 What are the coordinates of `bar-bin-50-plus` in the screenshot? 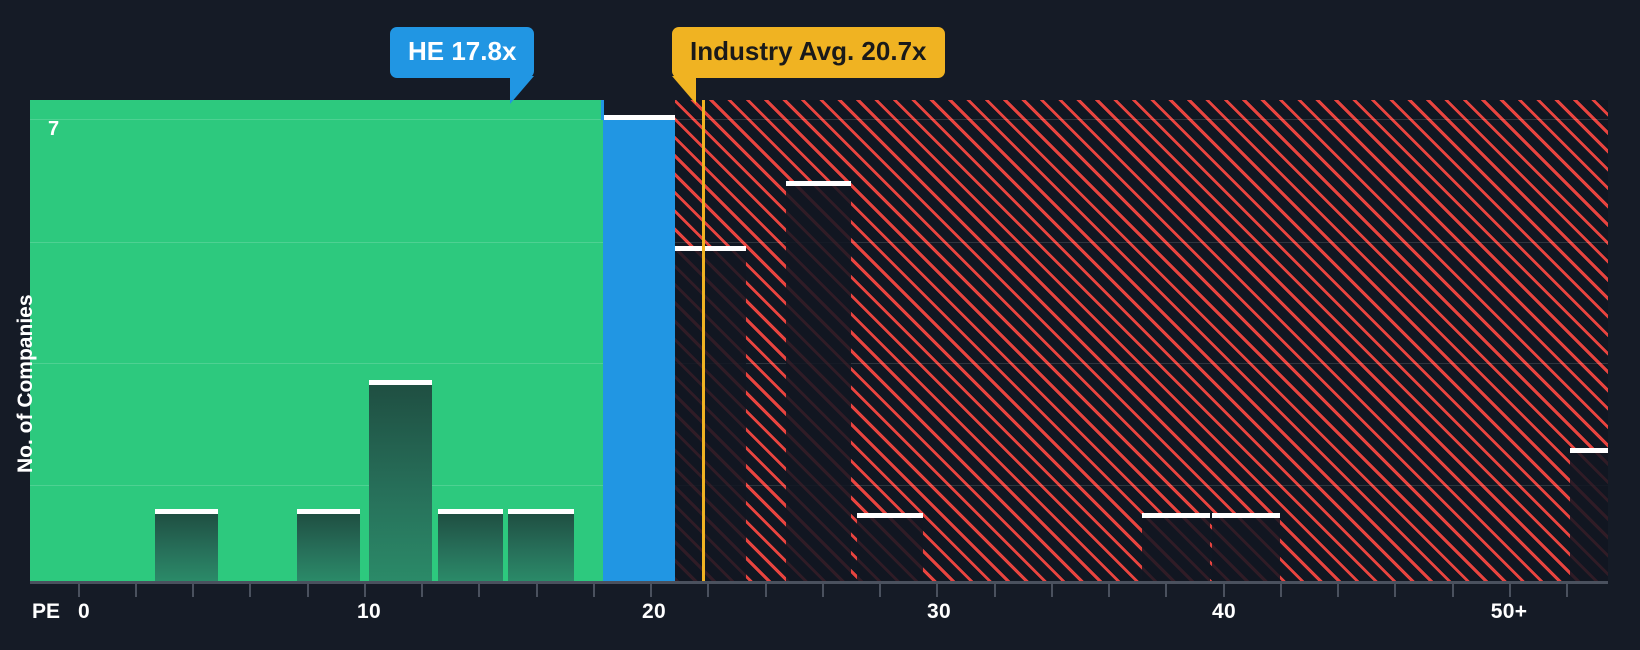 It's located at (1589, 514).